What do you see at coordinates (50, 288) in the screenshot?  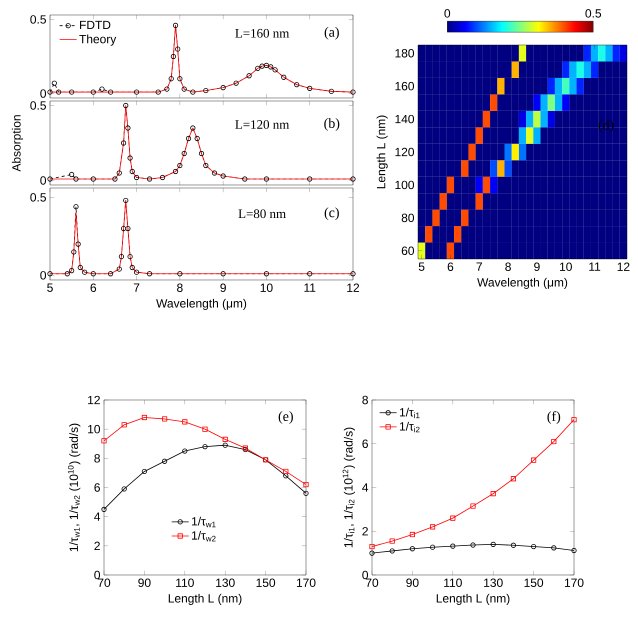 I see `x-tick-label: 5` at bounding box center [50, 288].